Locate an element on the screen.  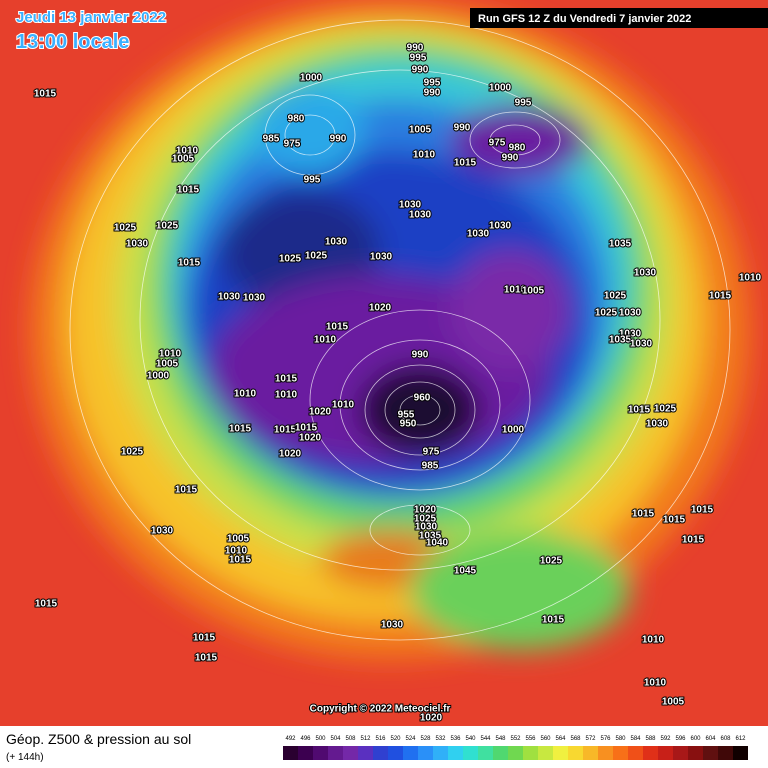
color-scale-label: 564 is located at coordinates (560, 739).